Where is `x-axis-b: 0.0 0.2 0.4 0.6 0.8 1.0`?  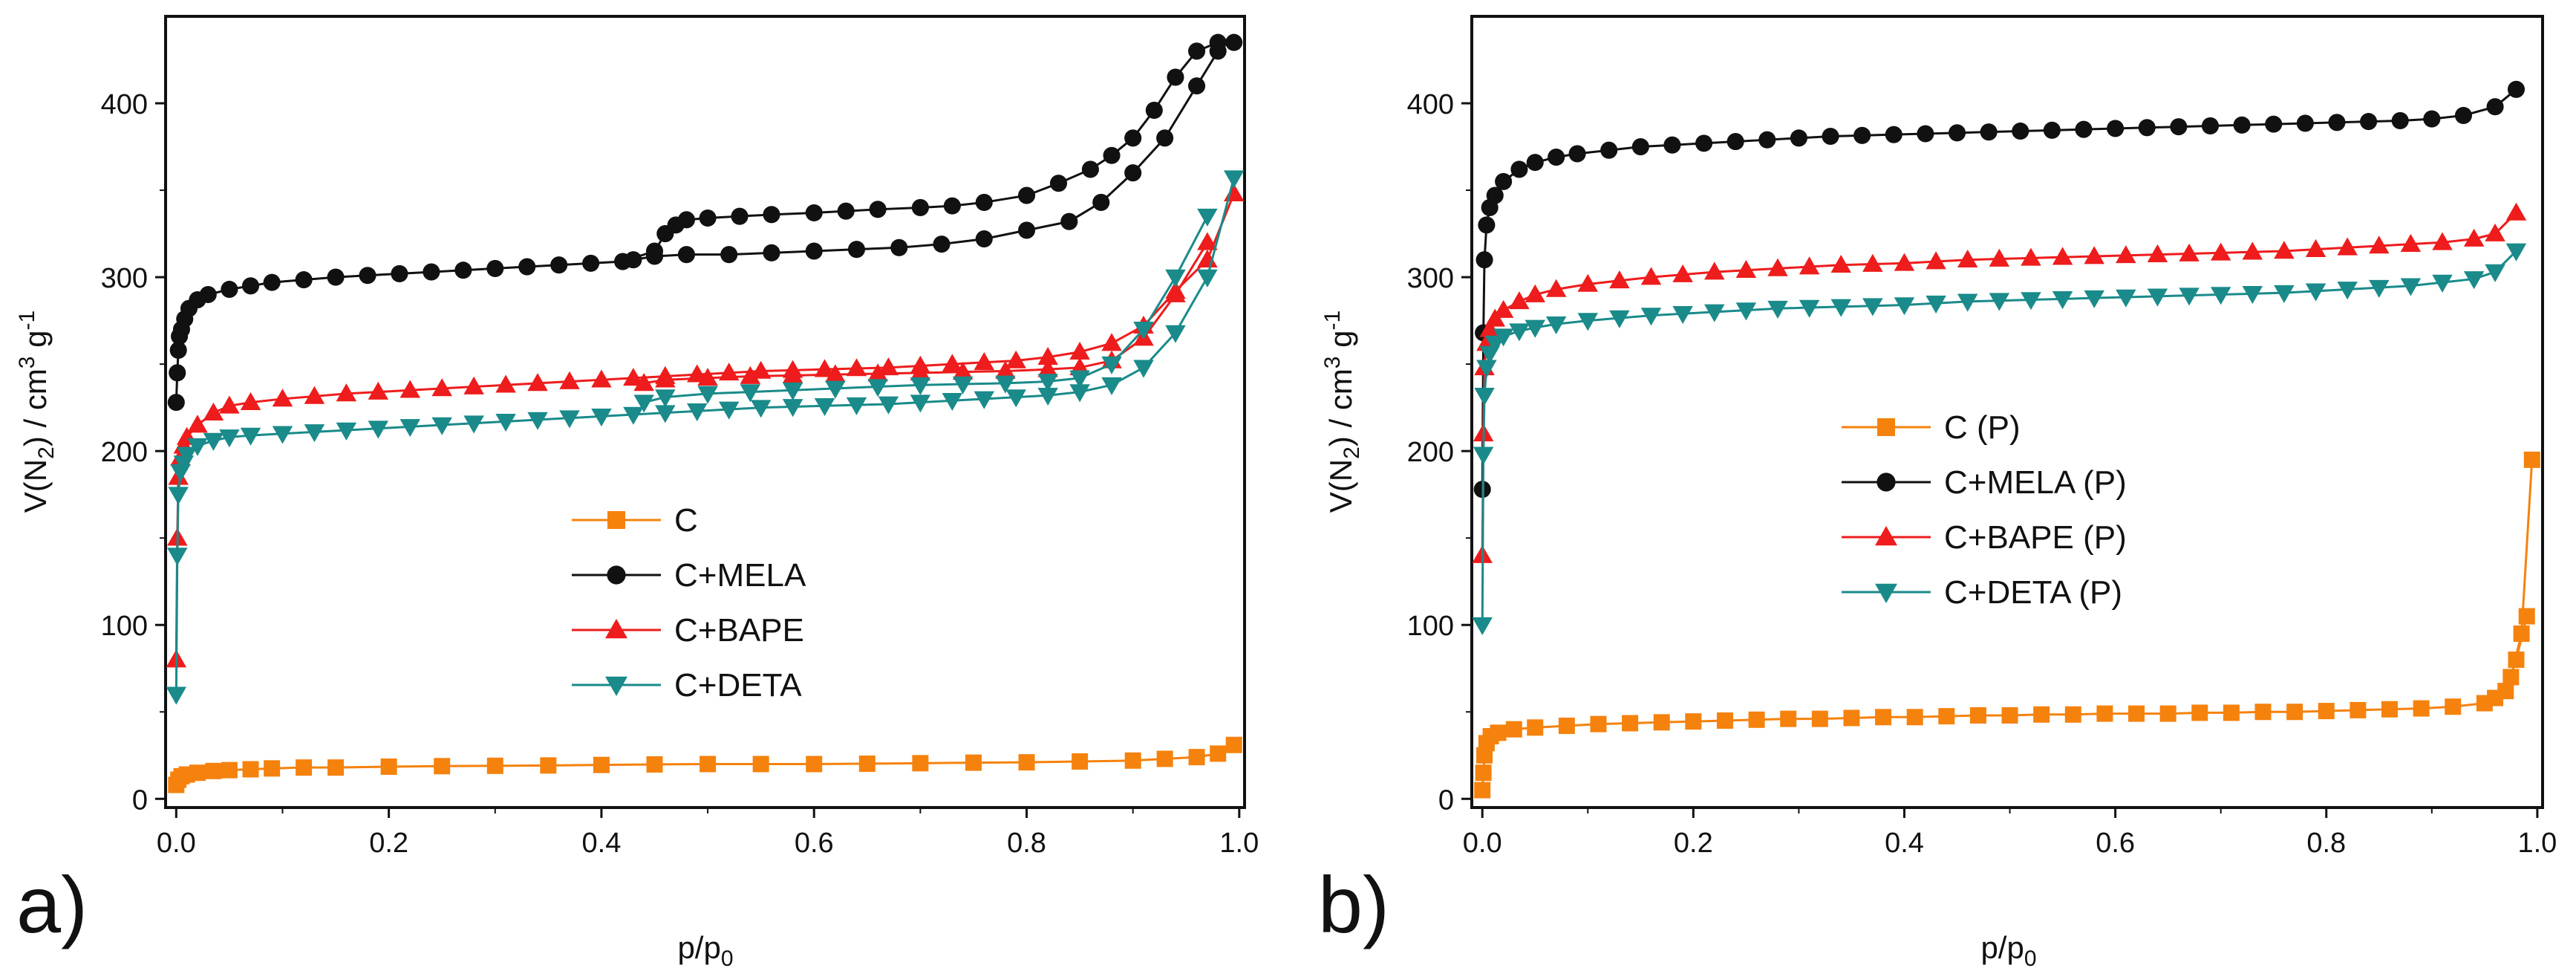
x-axis-b: 0.0 0.2 0.4 0.6 0.8 1.0 is located at coordinates (2010, 833).